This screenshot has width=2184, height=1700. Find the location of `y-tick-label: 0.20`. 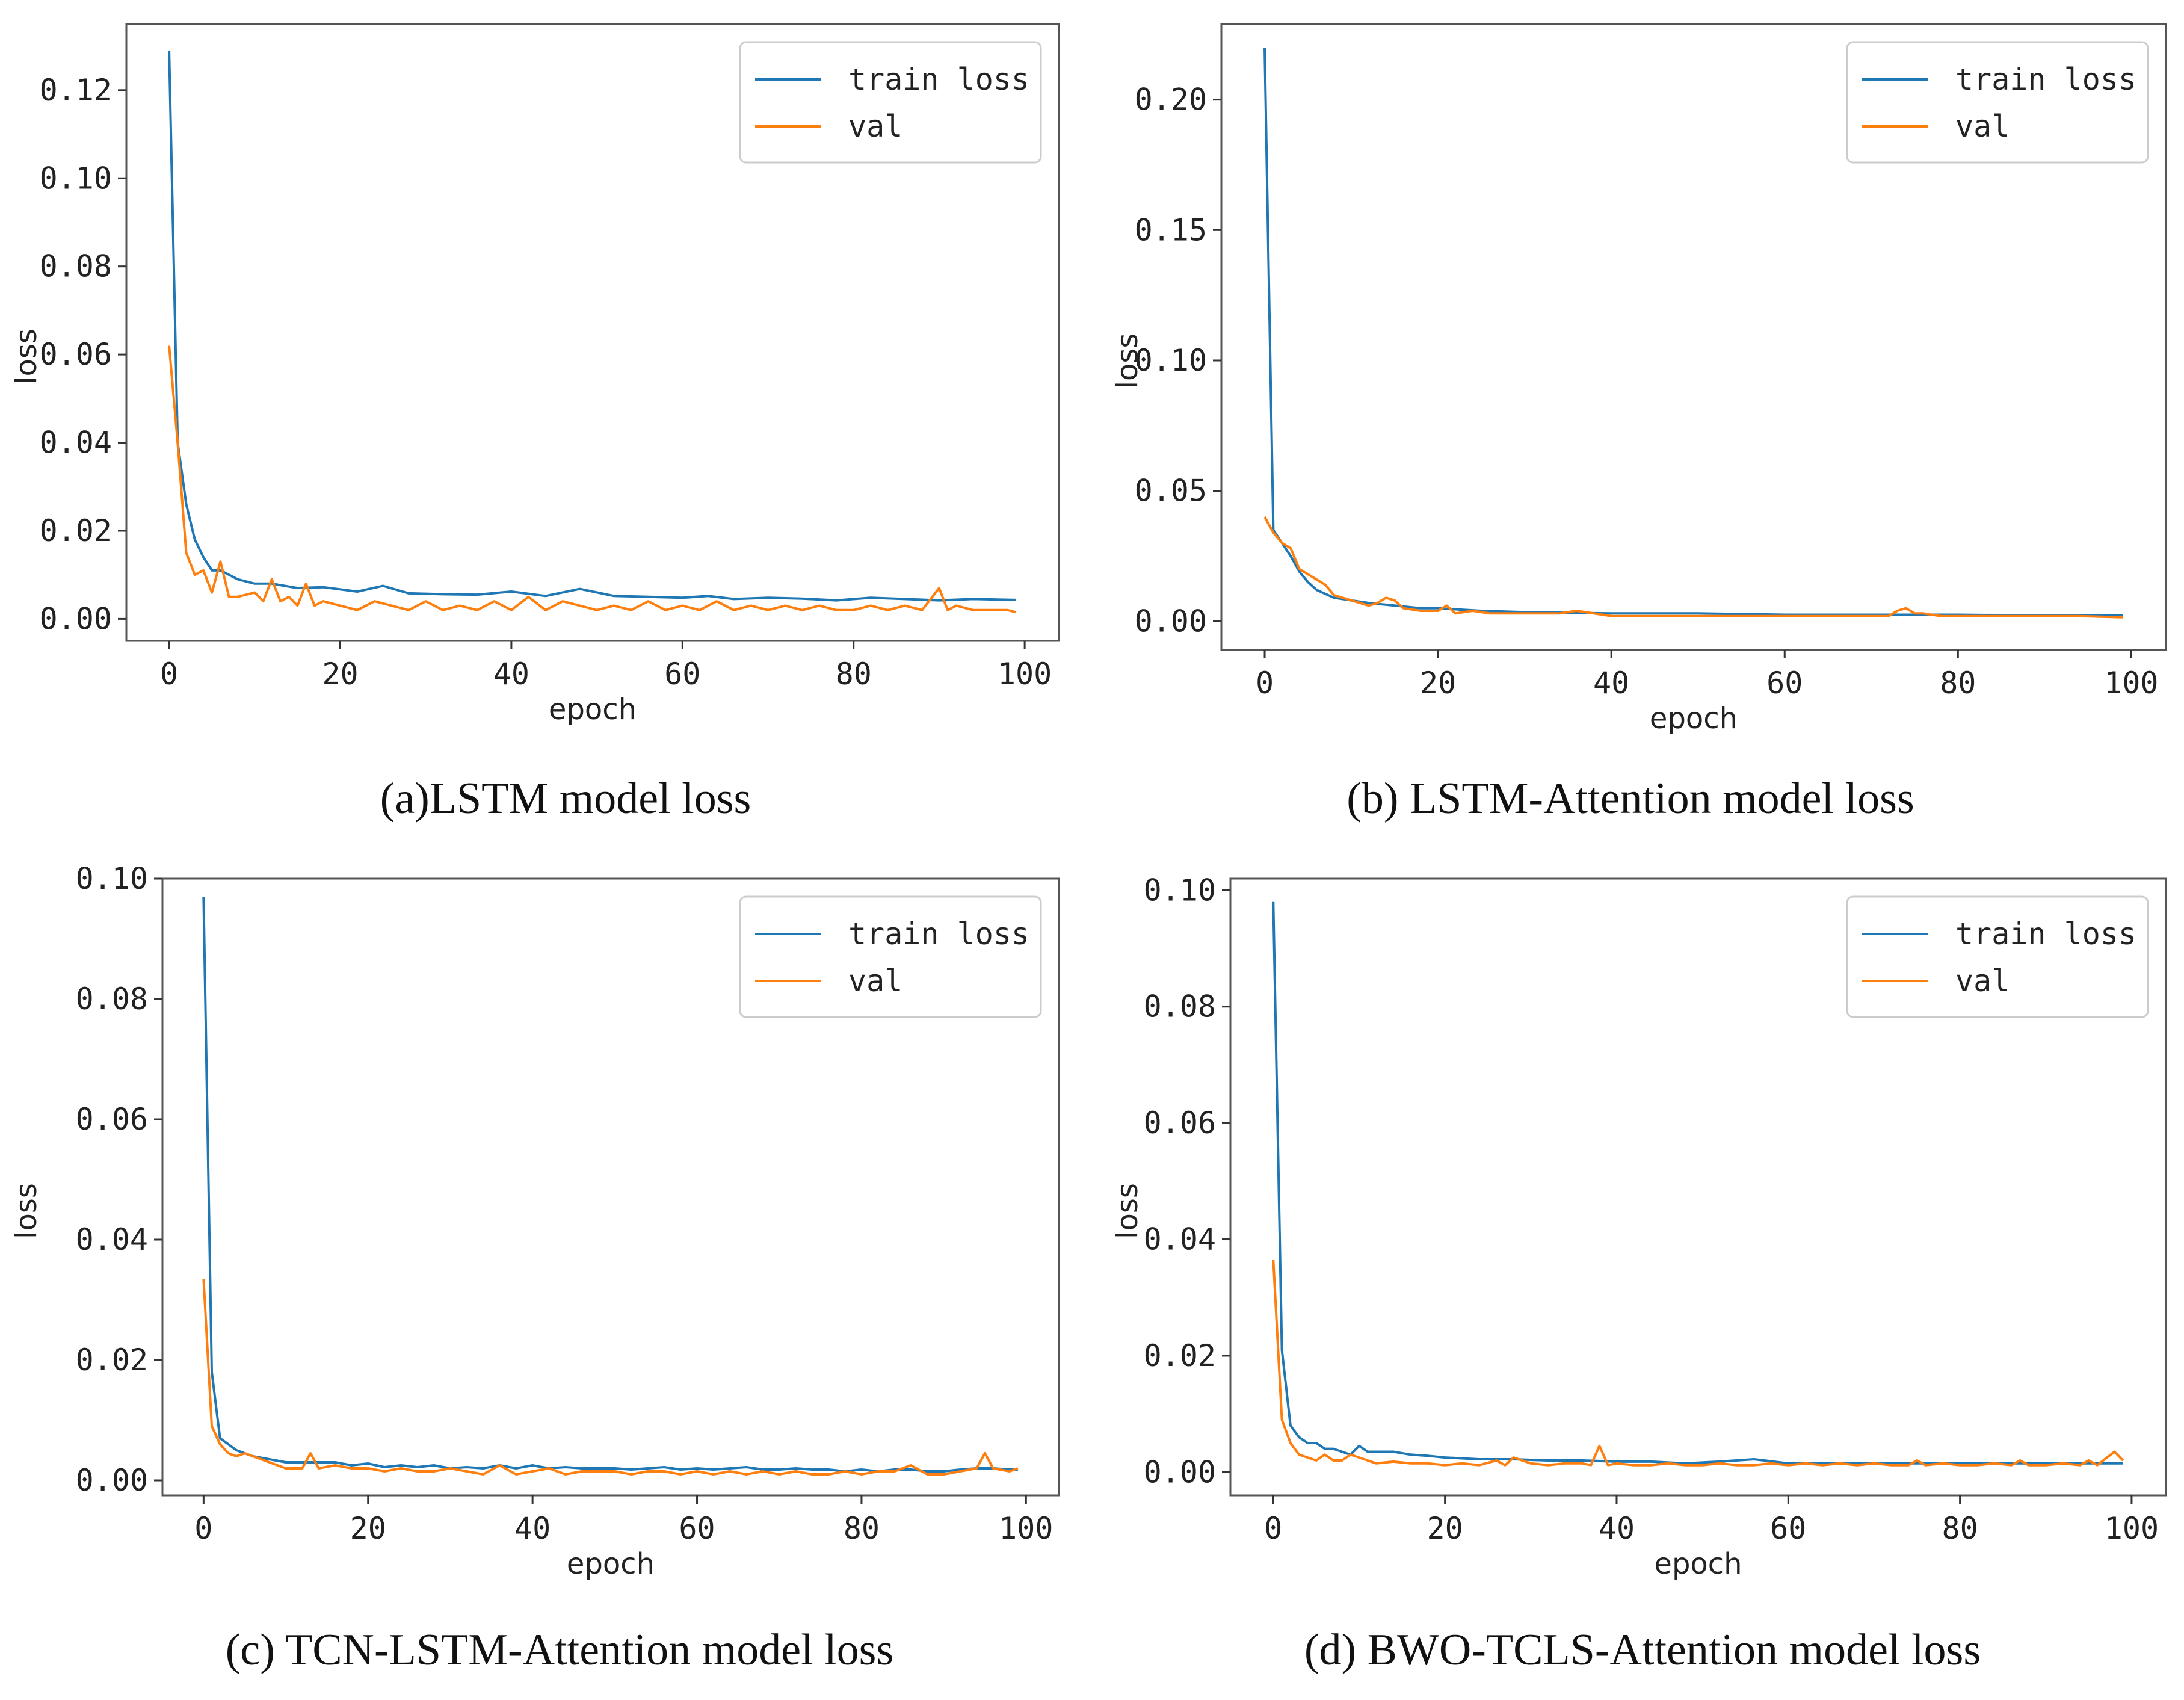

y-tick-label: 0.20 is located at coordinates (1171, 99).